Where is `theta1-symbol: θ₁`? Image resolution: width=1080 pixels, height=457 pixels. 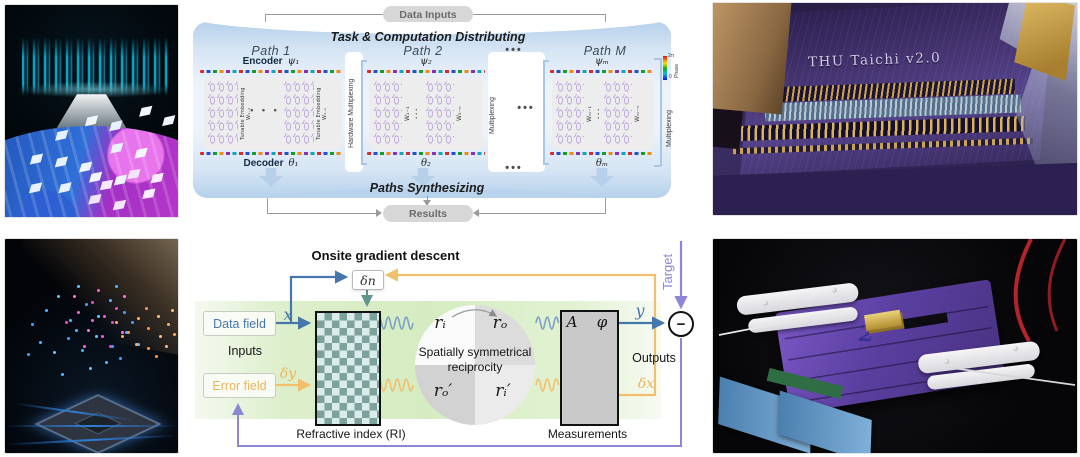
theta1-symbol: θ₁ is located at coordinates (293, 163).